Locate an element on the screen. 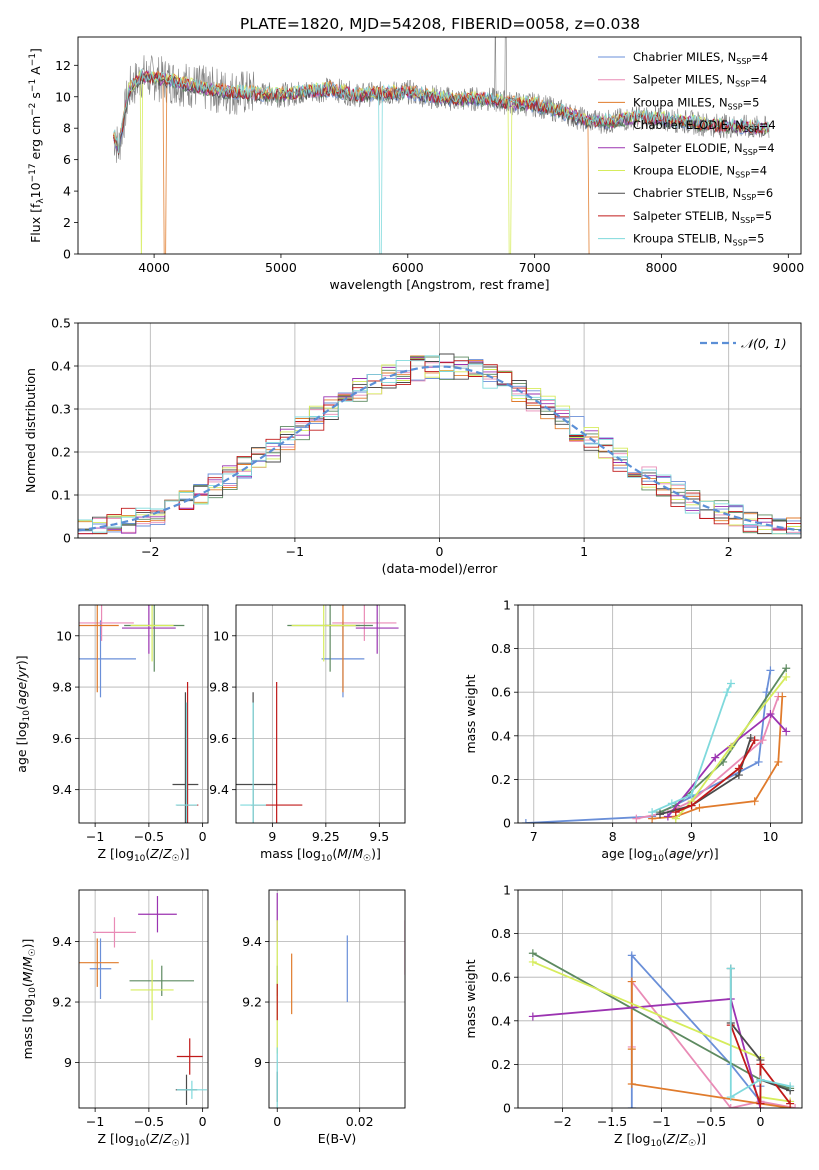 Image resolution: width=819 pixels, height=1170 pixels. model-spectrum-line is located at coordinates (441, 161).